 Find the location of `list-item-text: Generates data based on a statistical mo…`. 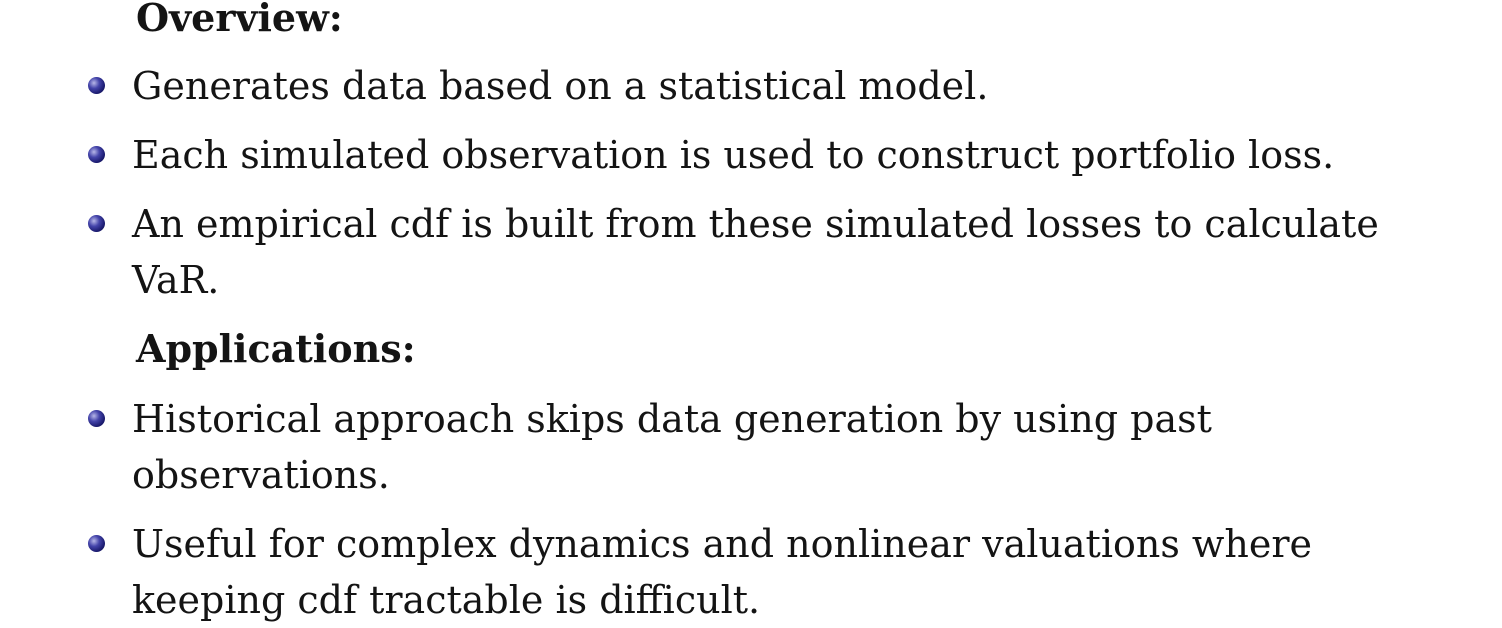

list-item-text: Generates data based on a statistical mo… is located at coordinates (560, 86).